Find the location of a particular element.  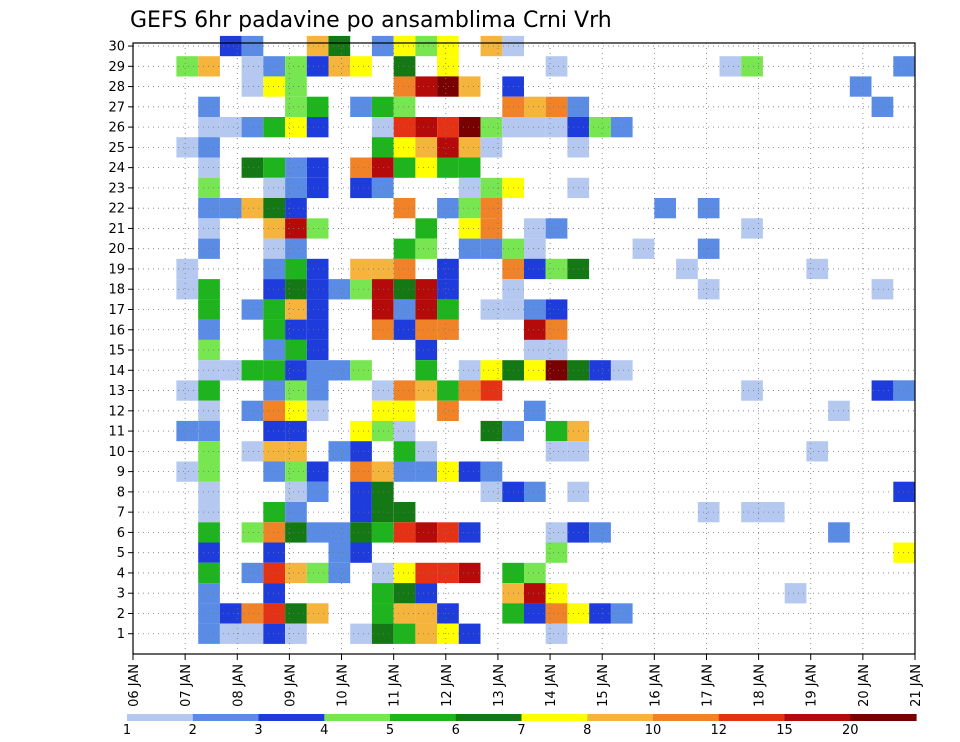

legend-label: 12 is located at coordinates (719, 730).